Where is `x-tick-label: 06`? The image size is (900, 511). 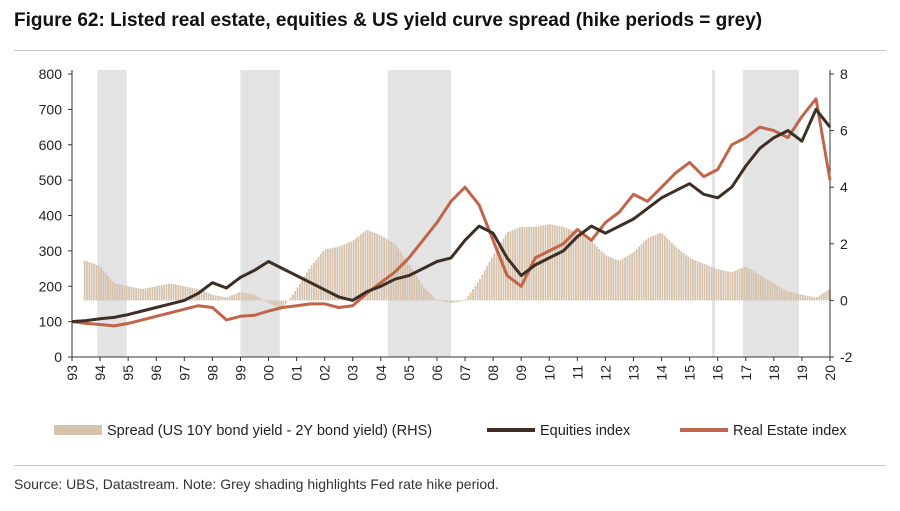 x-tick-label: 06 is located at coordinates (437, 373).